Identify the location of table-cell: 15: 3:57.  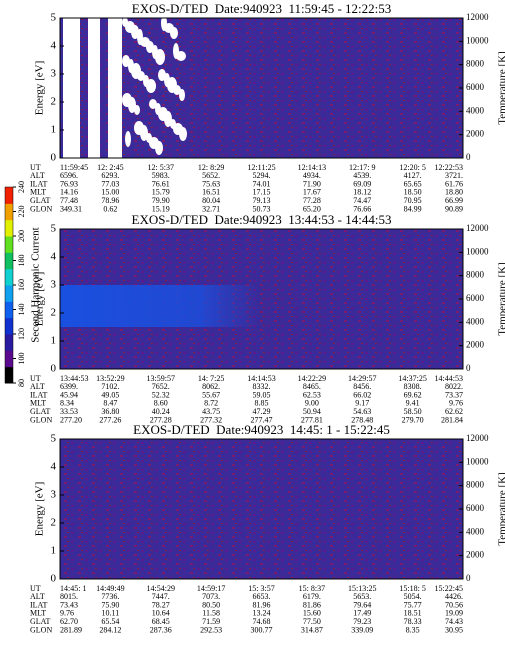
(261, 588).